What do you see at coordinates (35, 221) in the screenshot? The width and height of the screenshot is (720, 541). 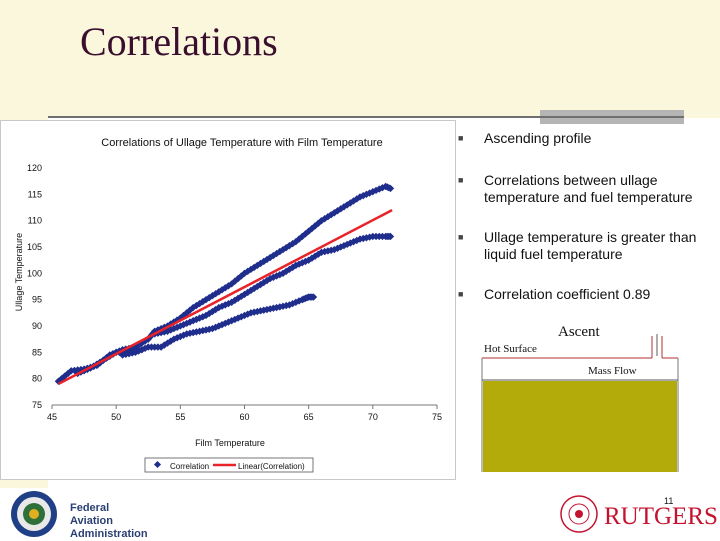 I see `y-tick-label: 110` at bounding box center [35, 221].